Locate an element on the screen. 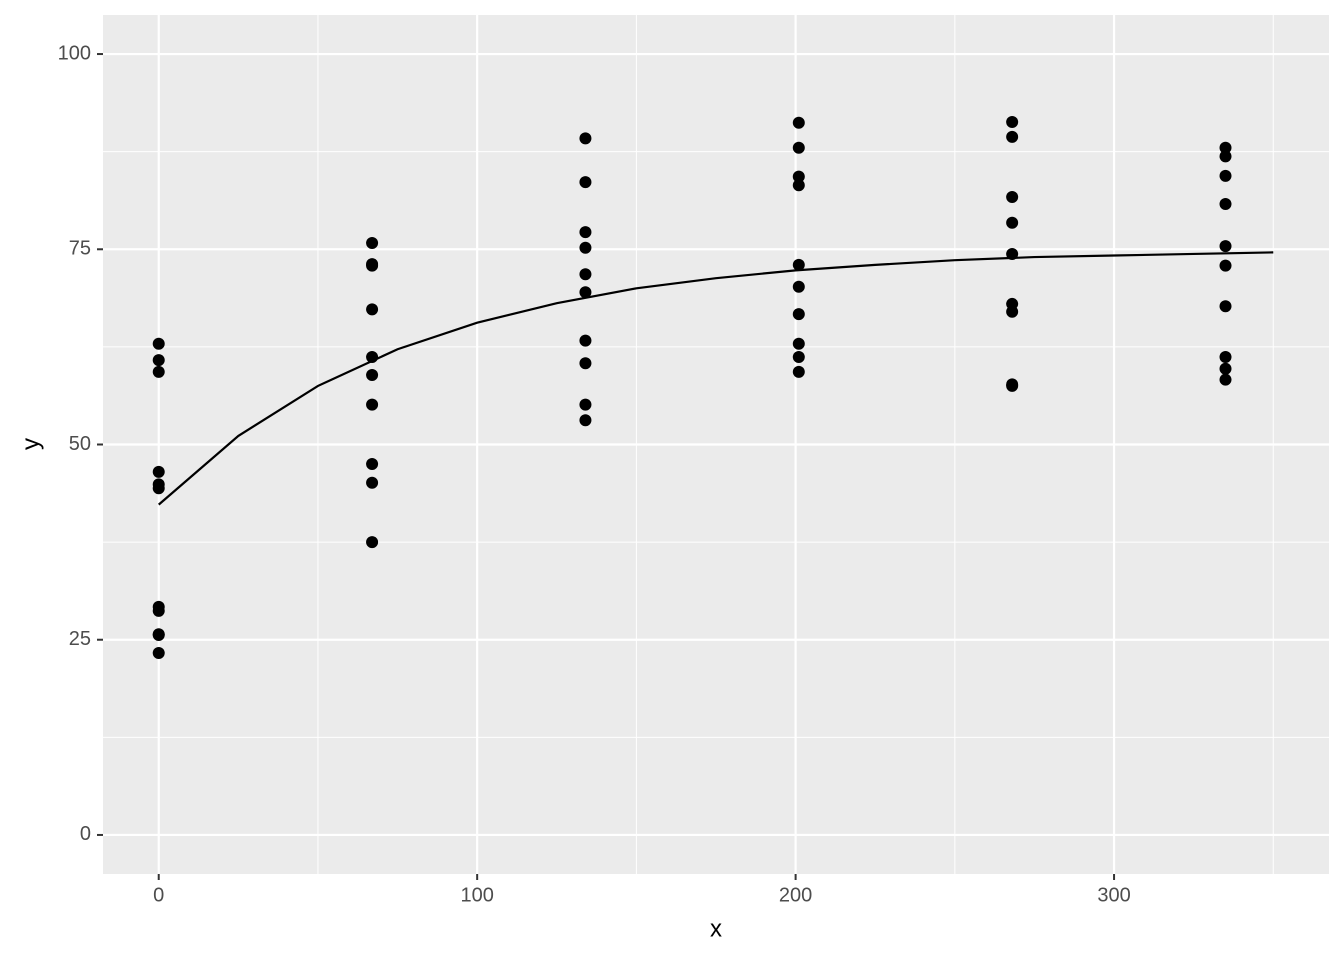 This screenshot has height=960, width=1344. y-tick-label: 75 is located at coordinates (80, 249).